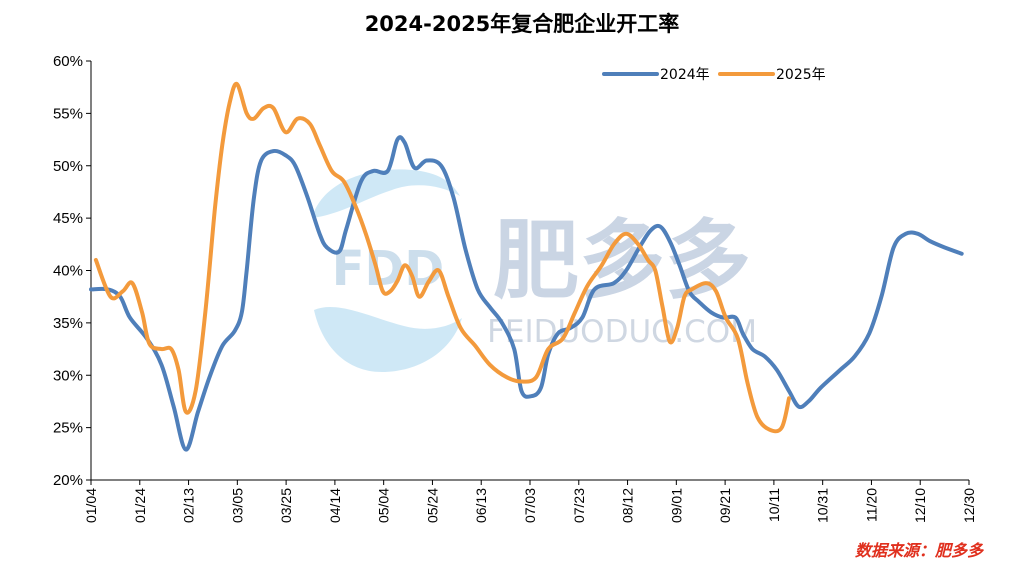  I want to click on x-tick-label: 02/13, so click(189, 505).